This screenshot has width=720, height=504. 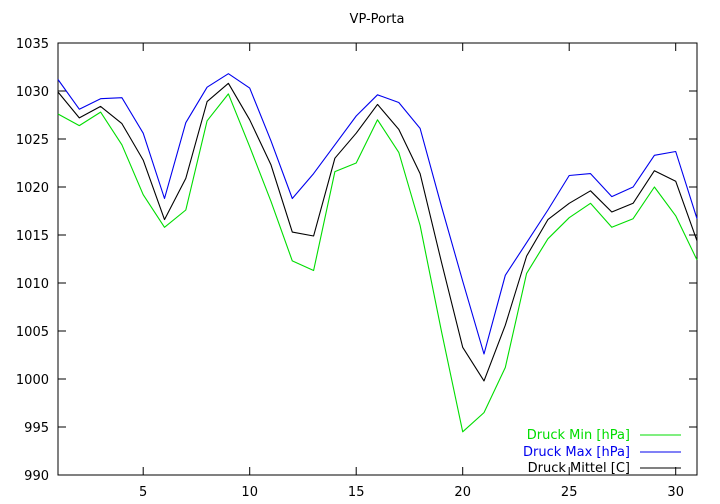 I want to click on x-tick-label: 15, so click(x=356, y=492).